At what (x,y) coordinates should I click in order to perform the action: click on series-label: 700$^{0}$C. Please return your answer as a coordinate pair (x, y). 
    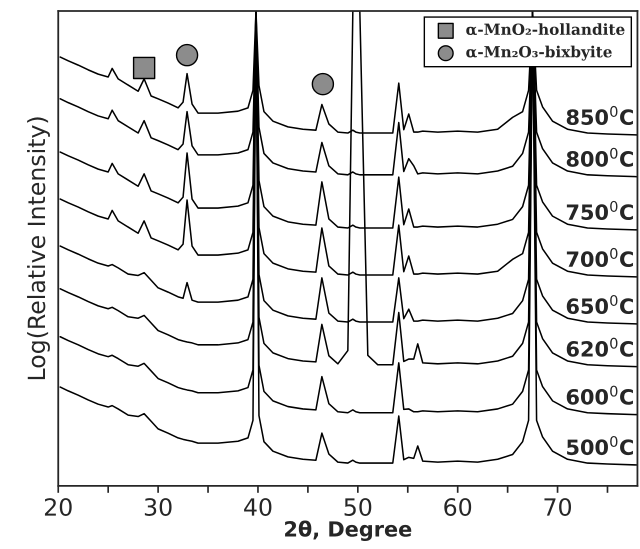
    Looking at the image, I should click on (599, 258).